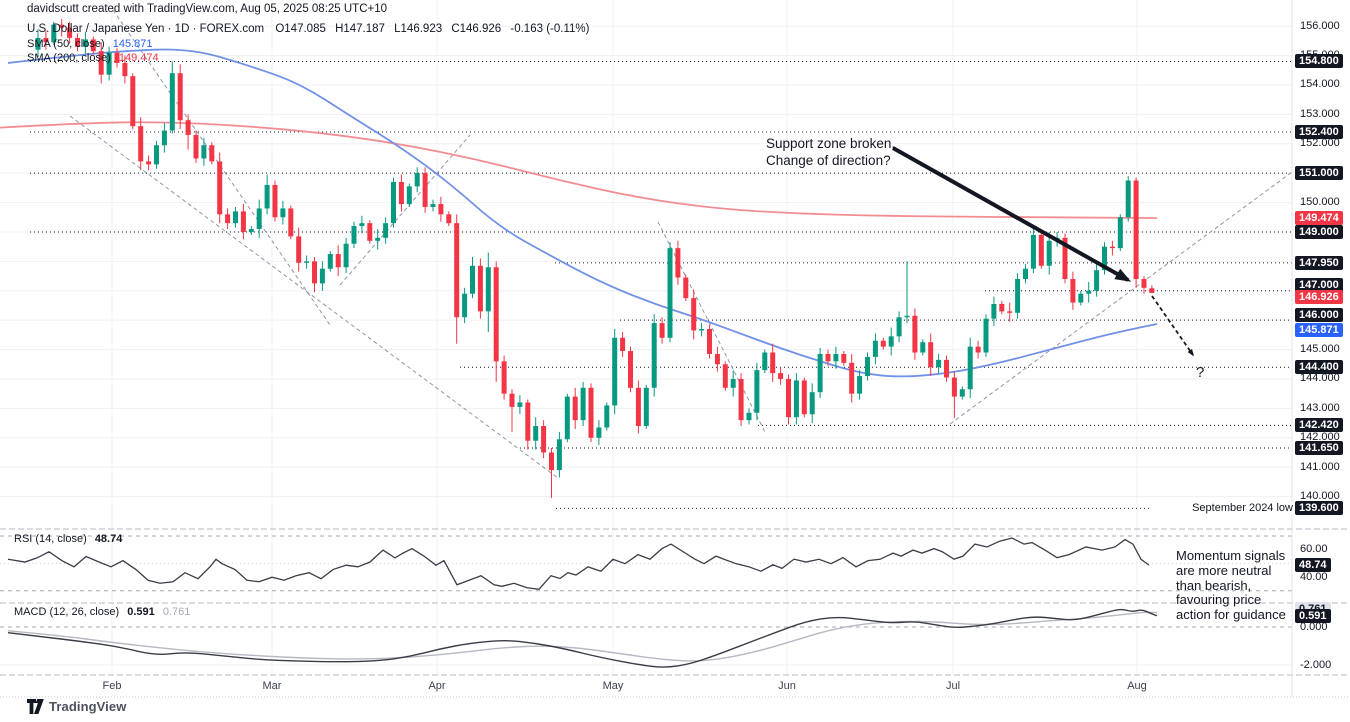  I want to click on legend-sma200-value: 149.474, so click(138, 58).